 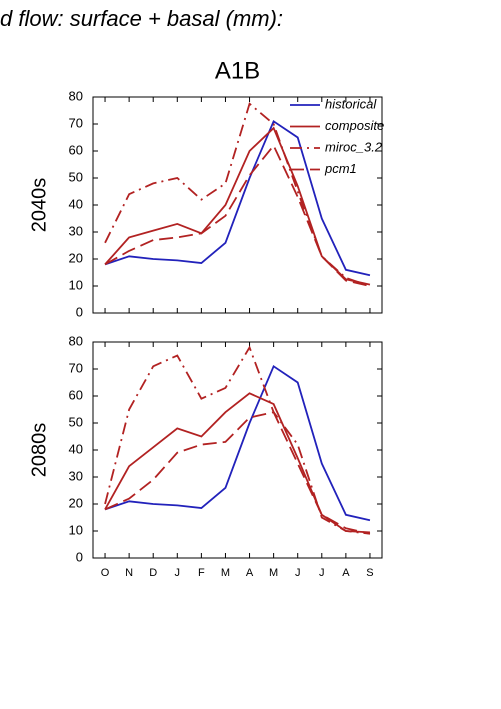 I want to click on legend-label: historical, so click(x=351, y=103).